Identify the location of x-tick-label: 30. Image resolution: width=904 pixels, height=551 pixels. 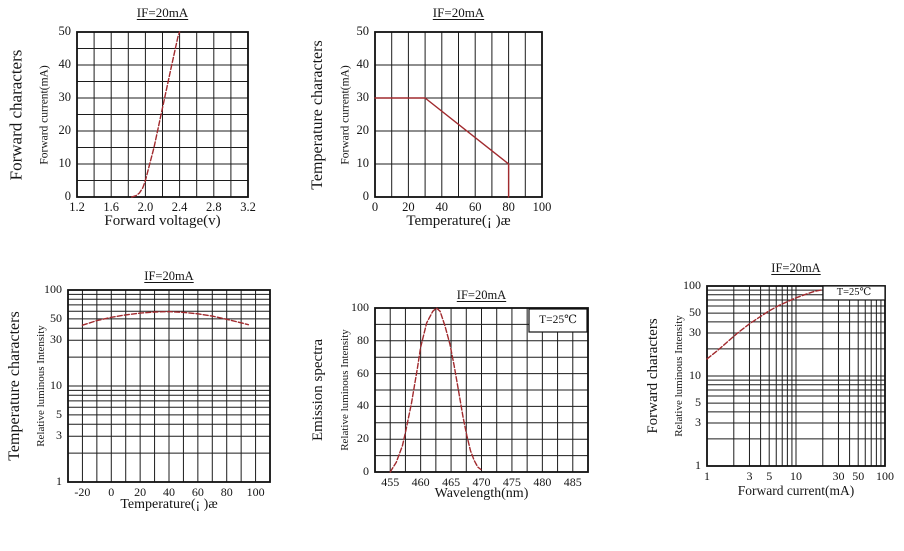
(838, 476).